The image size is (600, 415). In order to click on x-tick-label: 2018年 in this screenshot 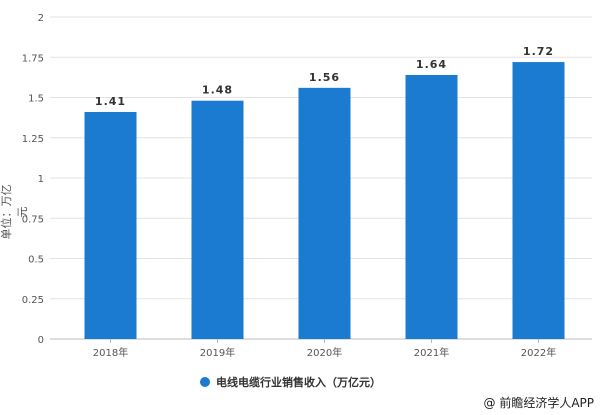, I will do `click(110, 352)`.